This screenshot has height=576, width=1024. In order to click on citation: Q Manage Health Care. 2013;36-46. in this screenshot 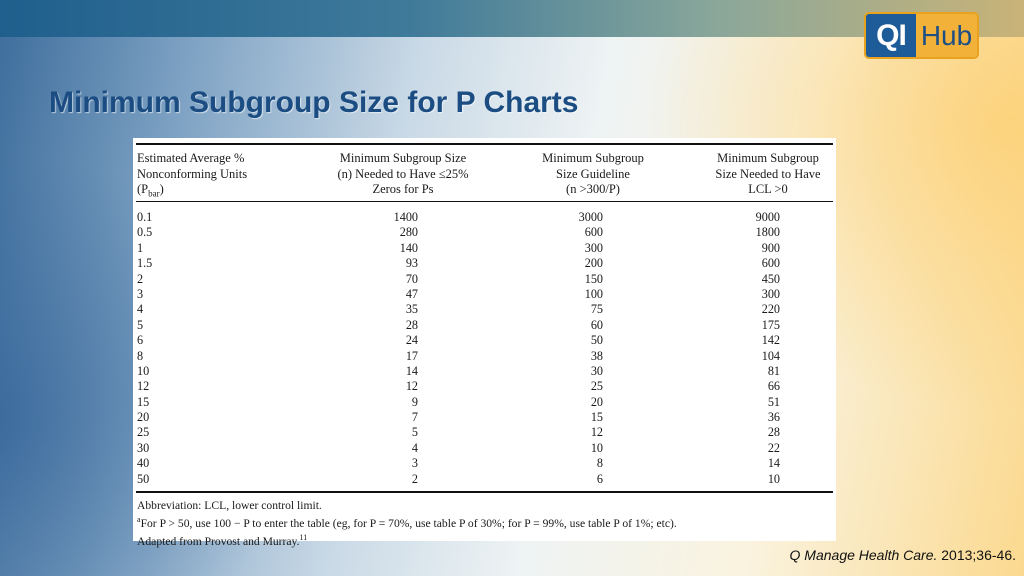, I will do `click(902, 555)`.